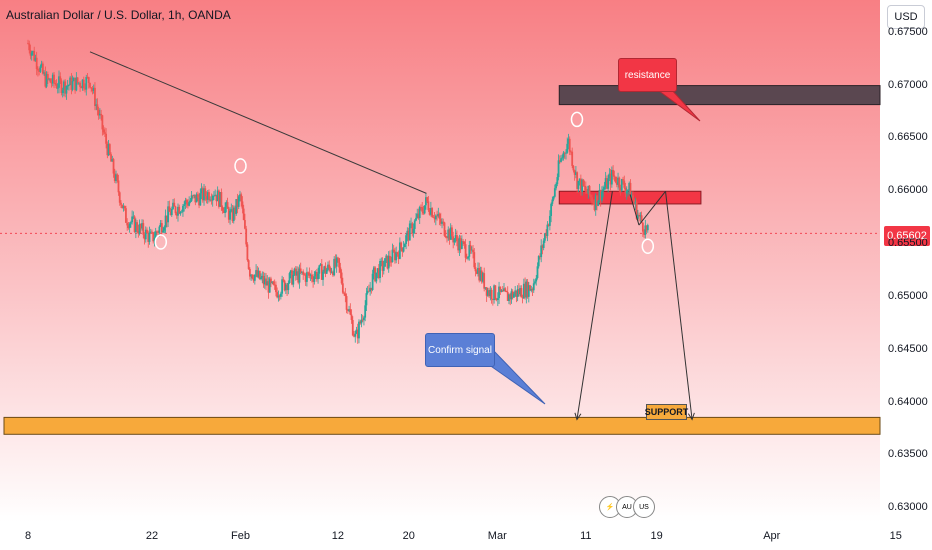  Describe the element at coordinates (497, 536) in the screenshot. I see `x-tick-label: Mar` at that location.